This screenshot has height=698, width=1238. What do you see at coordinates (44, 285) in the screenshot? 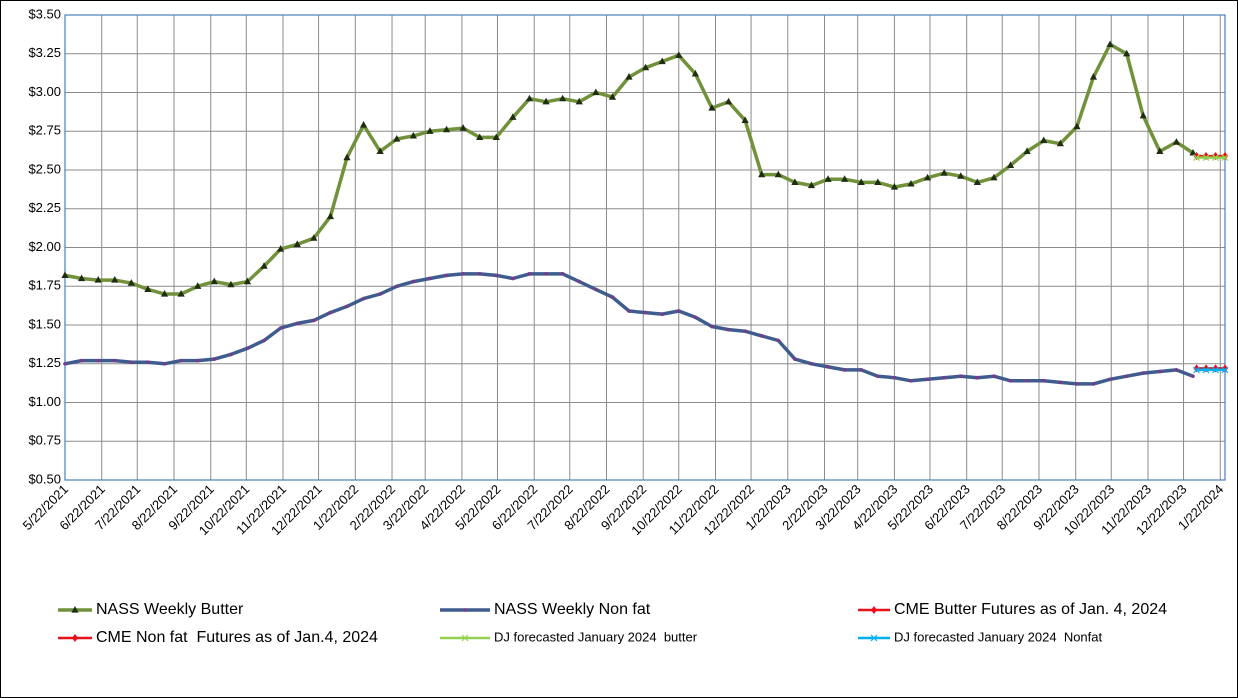
I see `y-tick-label: $1.75` at bounding box center [44, 285].